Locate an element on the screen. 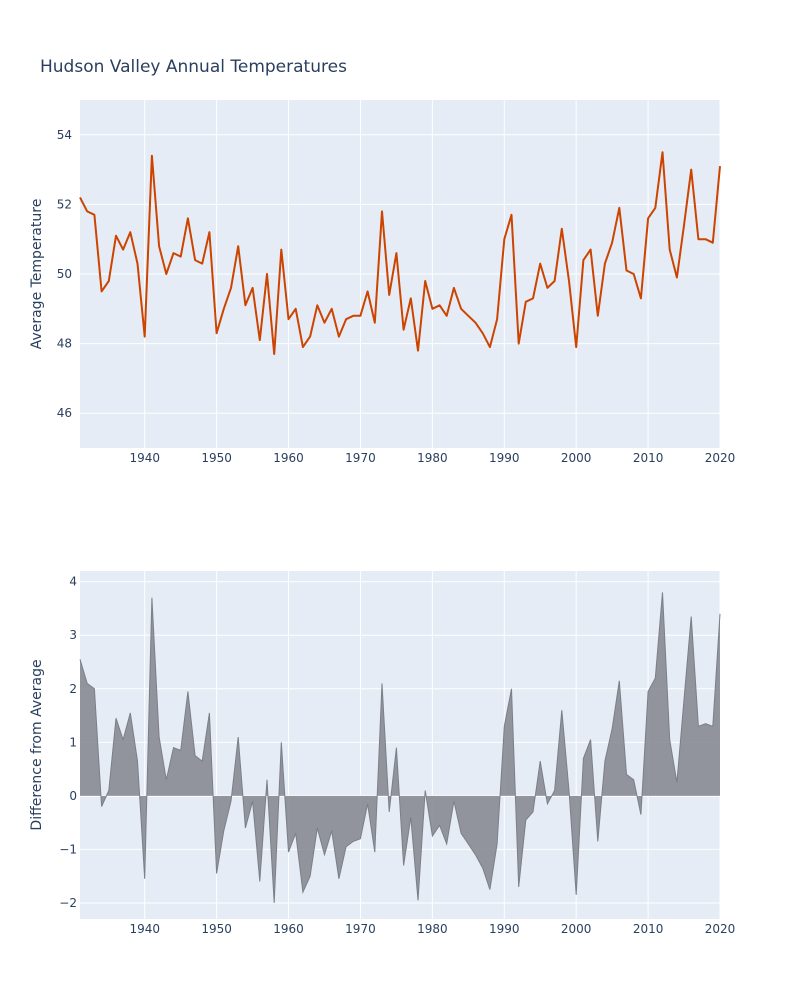 Image resolution: width=800 pixels, height=1000 pixels. y-tick-label: 1 is located at coordinates (73, 742).